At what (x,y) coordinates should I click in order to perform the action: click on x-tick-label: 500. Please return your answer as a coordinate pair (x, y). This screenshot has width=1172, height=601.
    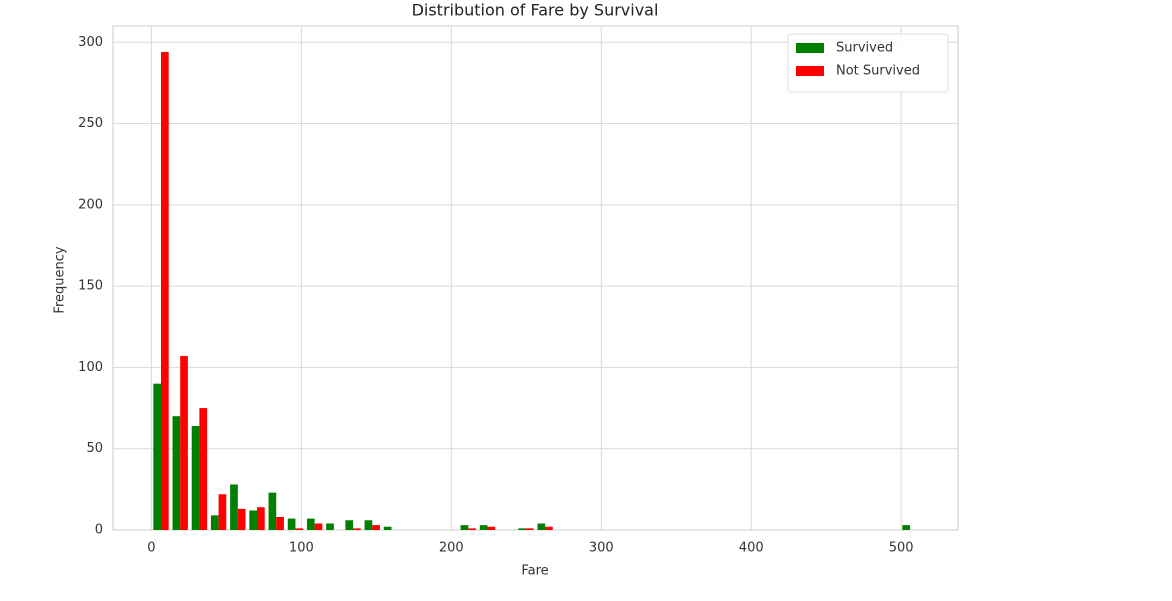
    Looking at the image, I should click on (901, 548).